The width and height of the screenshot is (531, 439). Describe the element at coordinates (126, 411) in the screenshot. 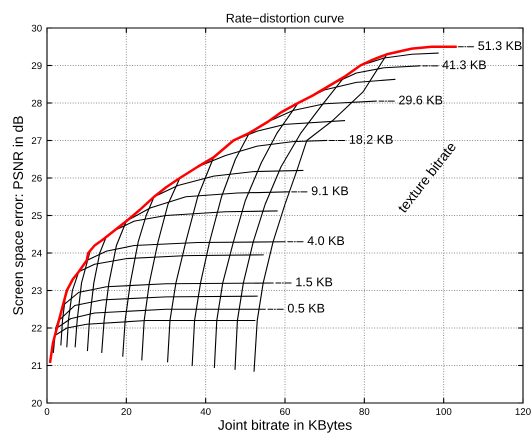

I see `x-tick-label: 20` at that location.